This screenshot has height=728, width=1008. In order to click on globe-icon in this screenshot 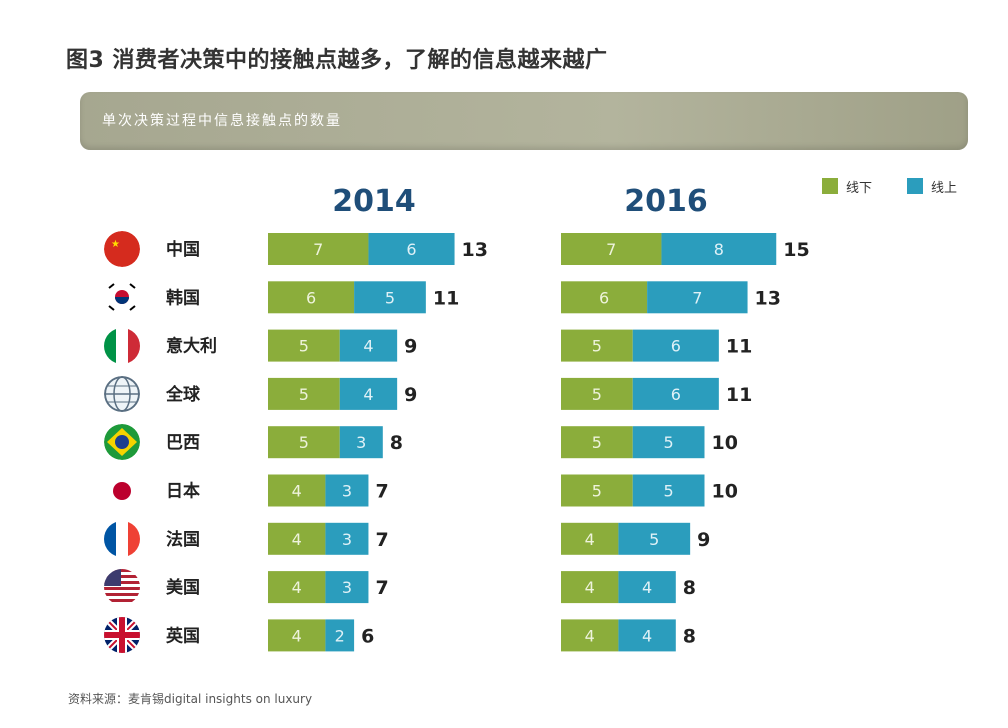, I will do `click(122, 393)`.